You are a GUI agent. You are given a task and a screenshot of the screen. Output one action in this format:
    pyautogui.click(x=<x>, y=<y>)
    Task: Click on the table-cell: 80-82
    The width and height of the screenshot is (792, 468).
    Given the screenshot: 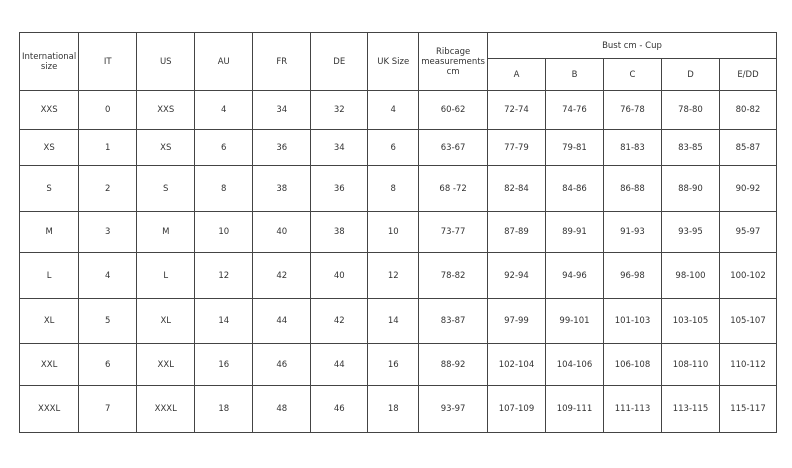 What is the action you would take?
    pyautogui.click(x=747, y=110)
    